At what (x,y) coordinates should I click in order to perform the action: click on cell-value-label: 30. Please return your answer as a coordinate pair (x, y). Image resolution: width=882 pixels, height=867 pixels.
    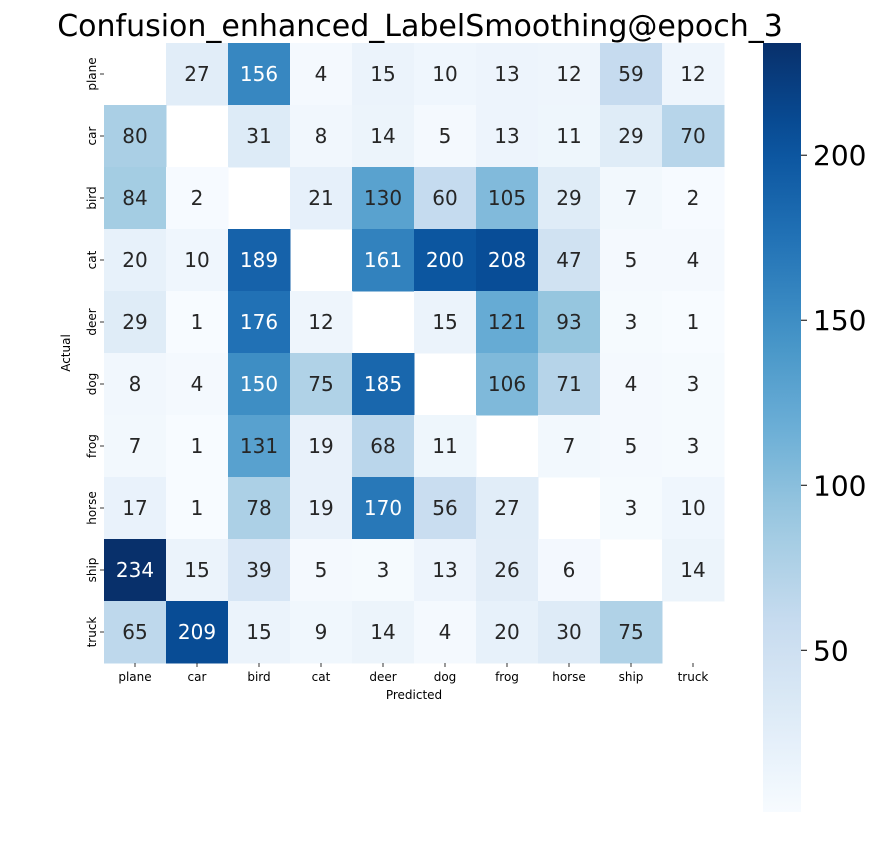
    Looking at the image, I should click on (568, 632).